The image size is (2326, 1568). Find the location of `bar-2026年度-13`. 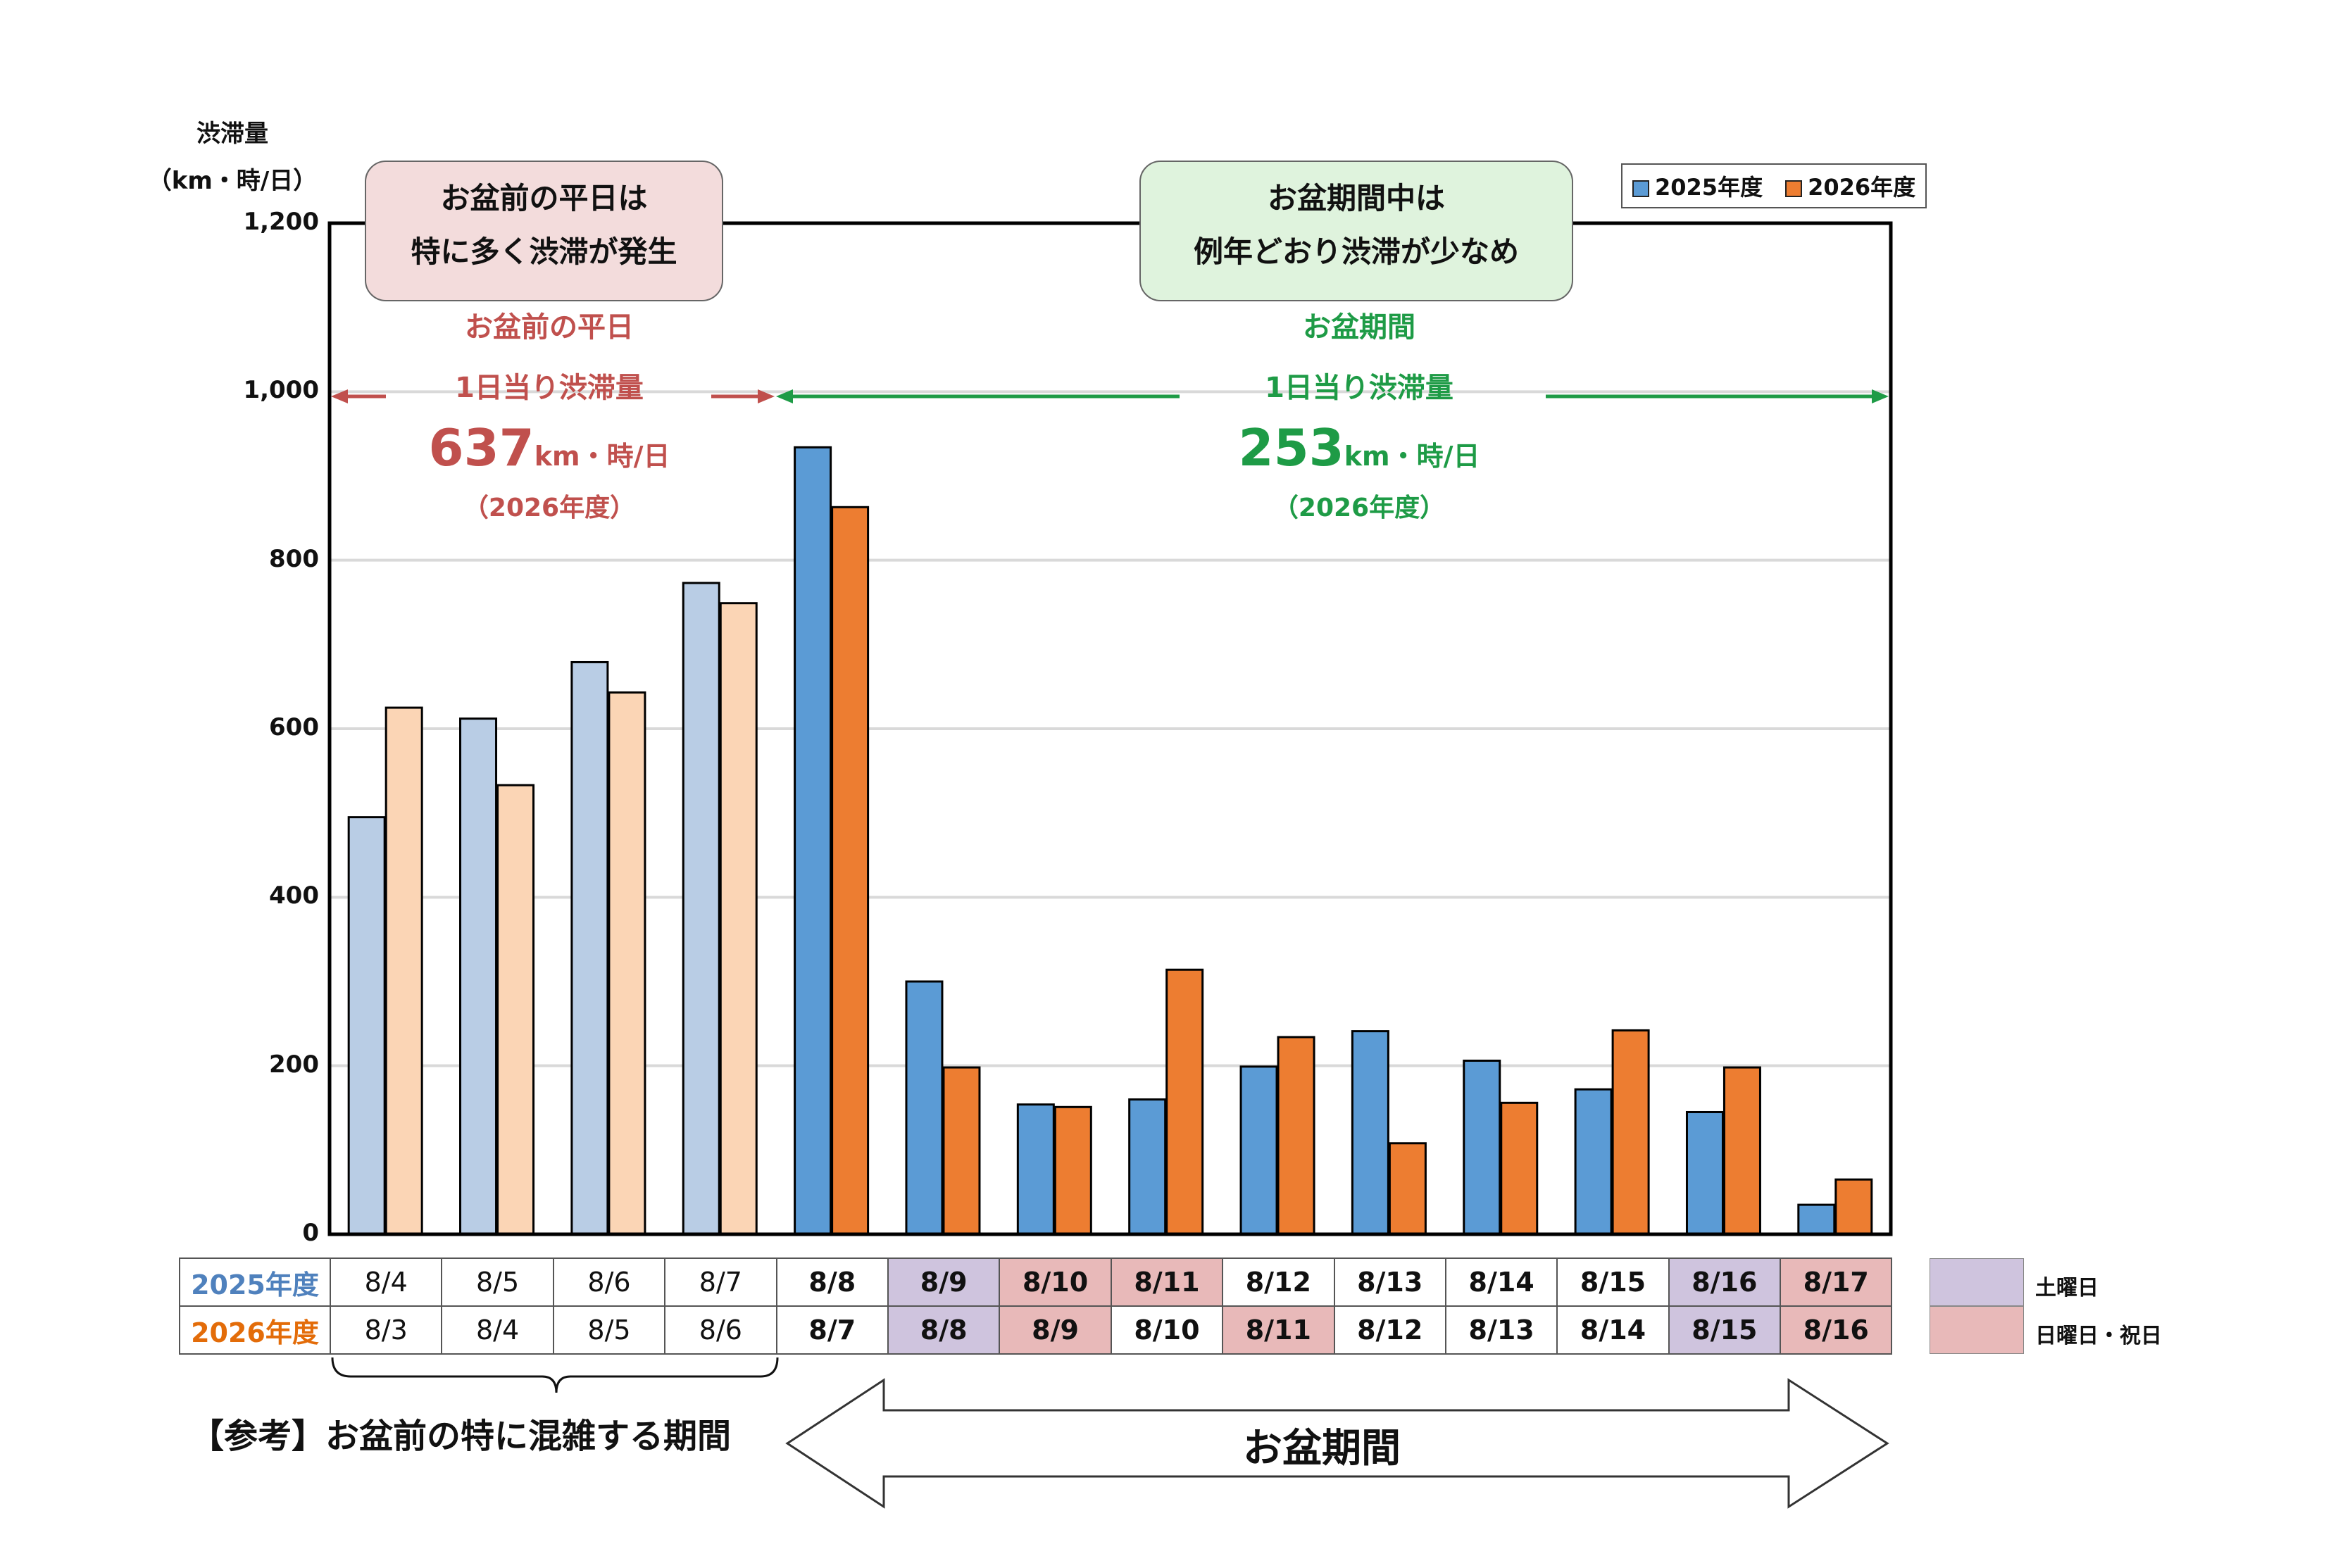

bar-2026年度-13 is located at coordinates (1742, 1151).